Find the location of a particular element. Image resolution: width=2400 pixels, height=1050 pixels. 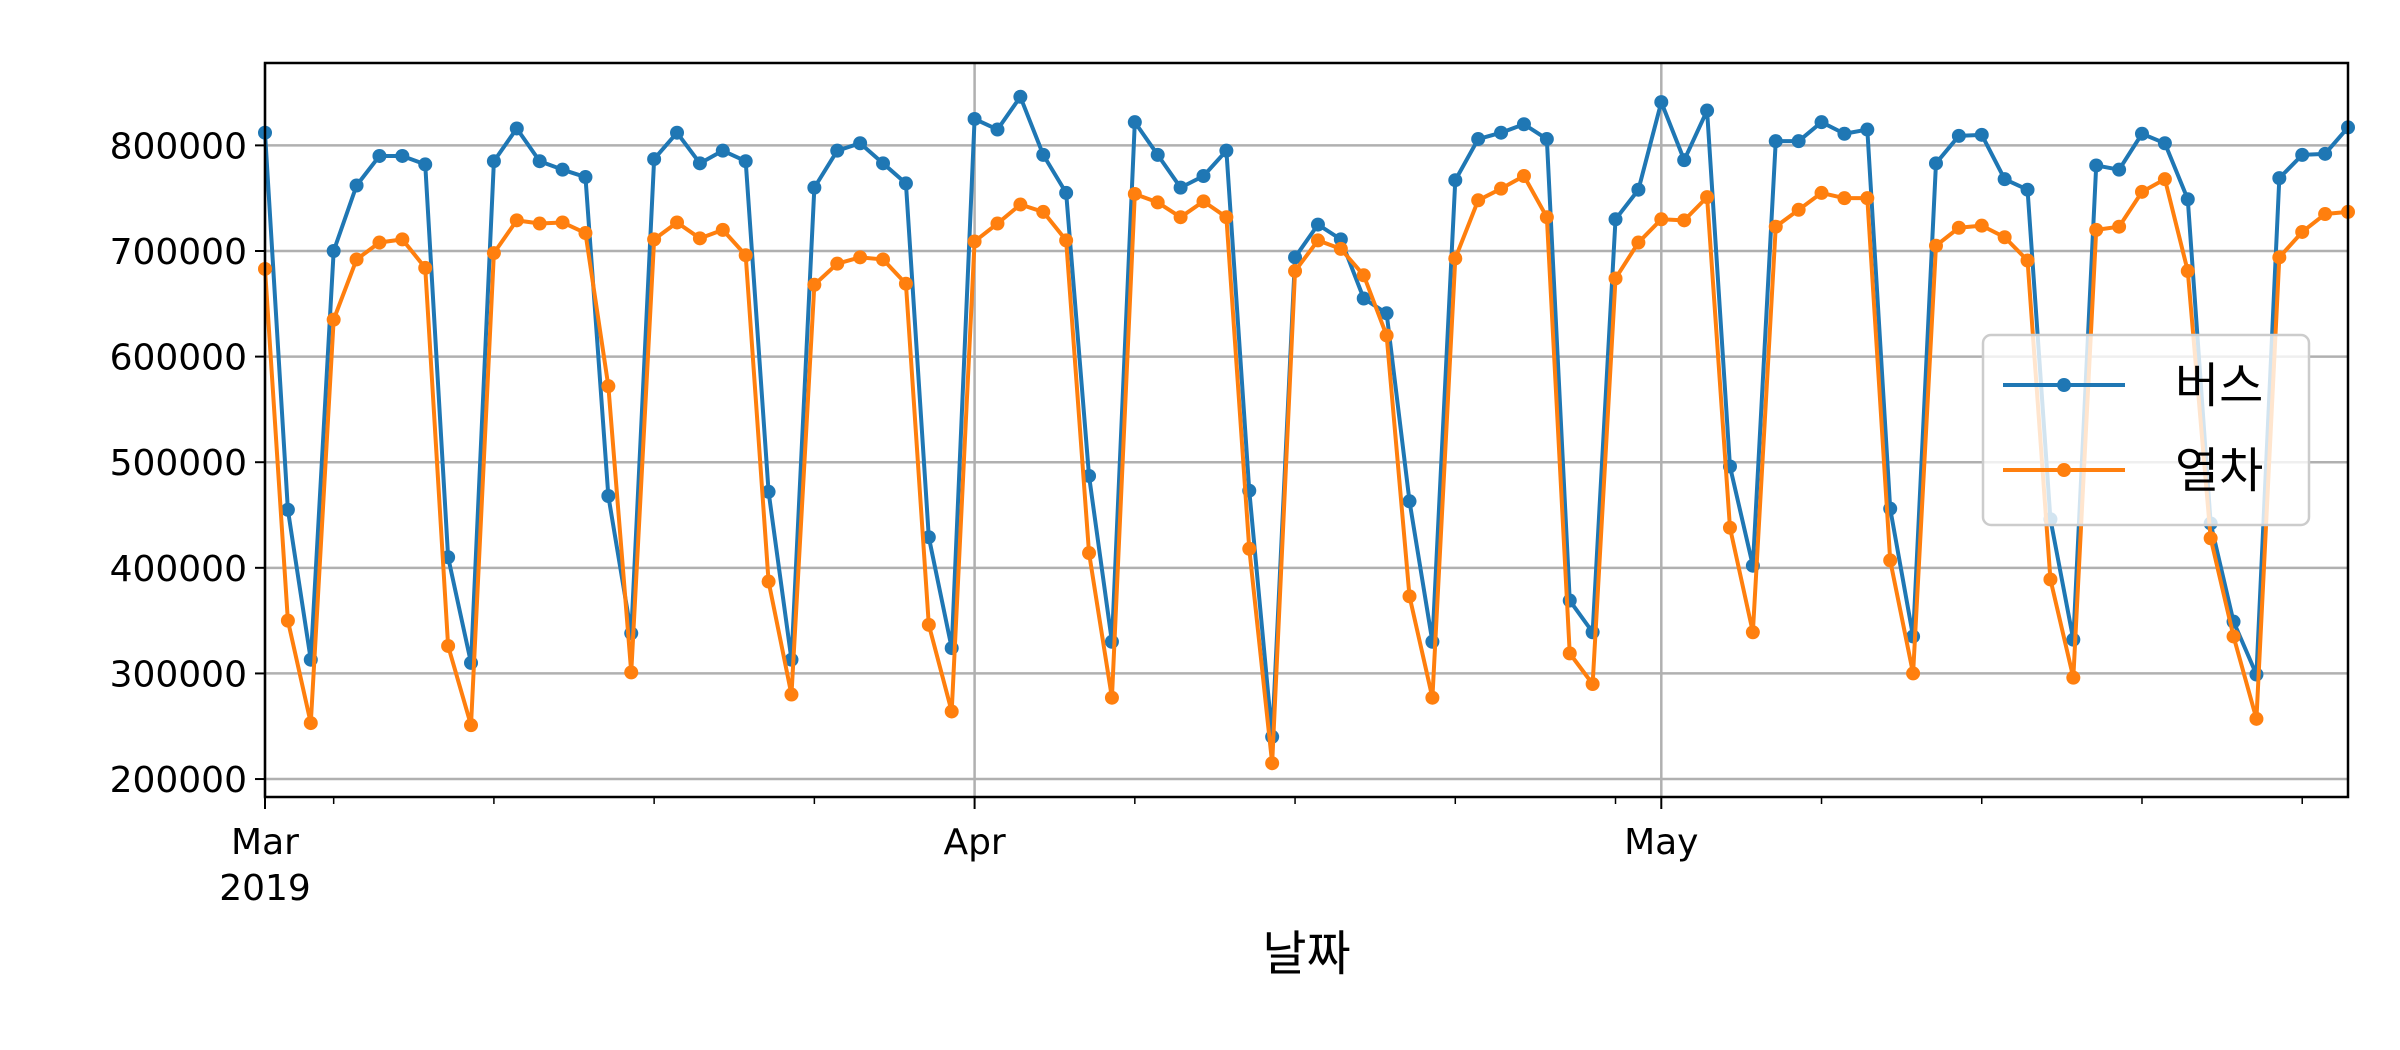

y-tick-label: 600000 is located at coordinates (178, 358).